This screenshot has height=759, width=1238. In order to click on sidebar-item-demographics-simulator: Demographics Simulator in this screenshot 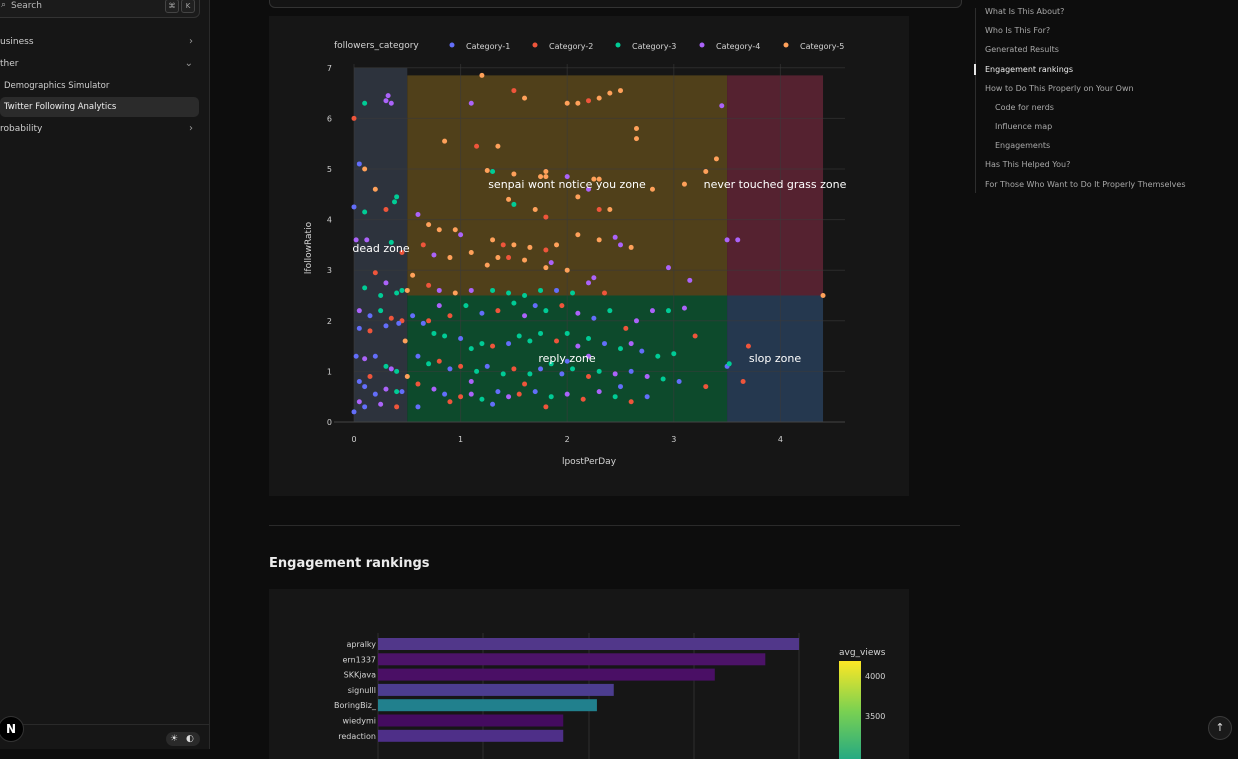, I will do `click(99, 86)`.